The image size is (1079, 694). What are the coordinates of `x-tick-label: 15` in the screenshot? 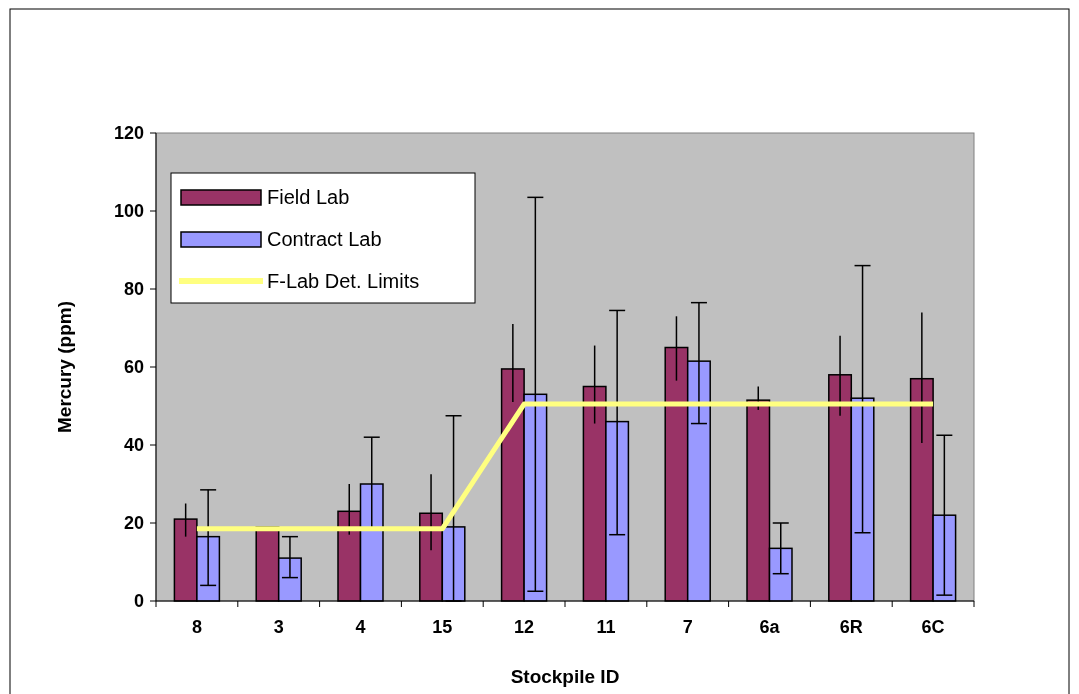 It's located at (442, 627).